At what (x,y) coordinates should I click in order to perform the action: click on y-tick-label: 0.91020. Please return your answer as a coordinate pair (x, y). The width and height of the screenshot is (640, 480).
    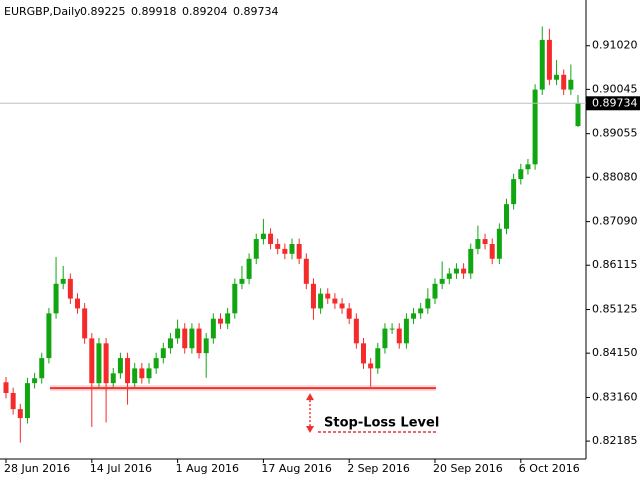
    Looking at the image, I should click on (615, 45).